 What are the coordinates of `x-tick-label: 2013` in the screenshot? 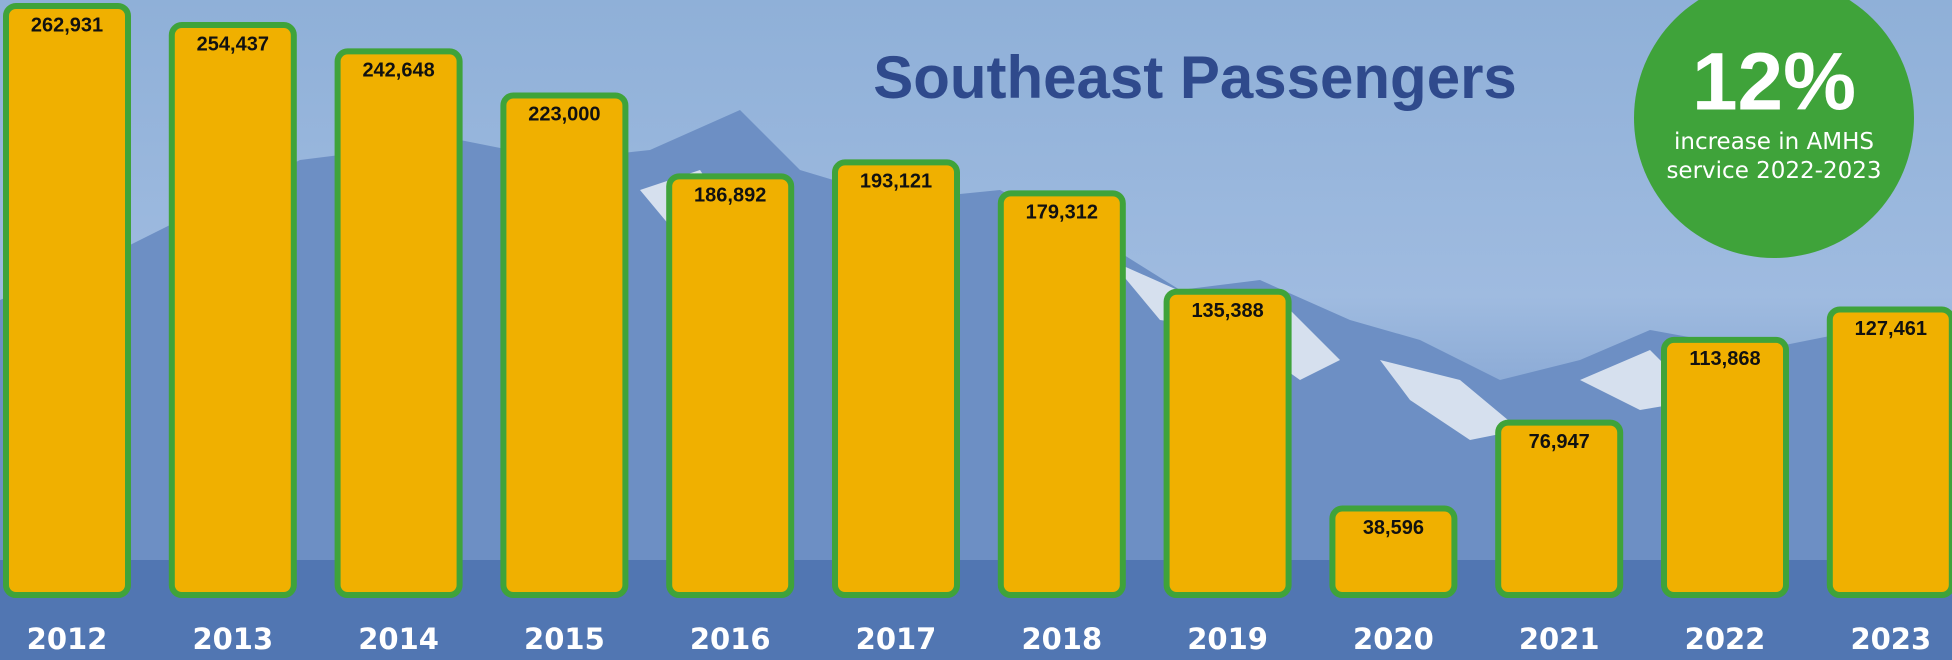 It's located at (232, 639).